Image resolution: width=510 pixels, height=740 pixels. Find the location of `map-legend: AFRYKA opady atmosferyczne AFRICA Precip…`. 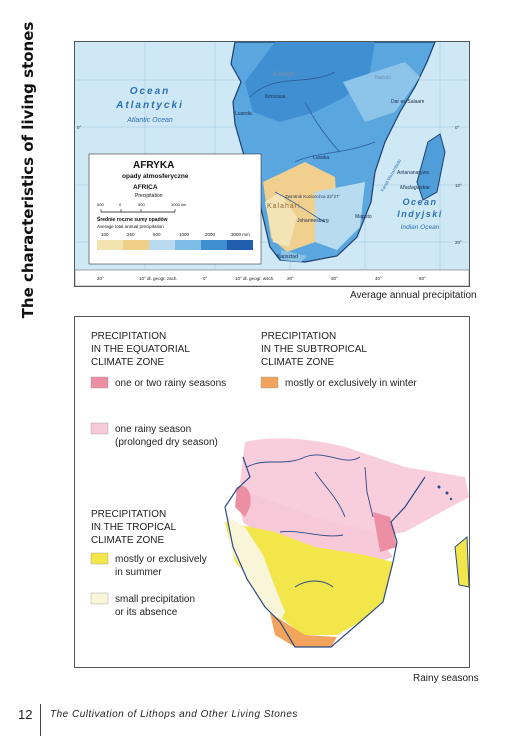

map-legend: AFRYKA opady atmosferyczne AFRICA Precip… is located at coordinates (175, 209).